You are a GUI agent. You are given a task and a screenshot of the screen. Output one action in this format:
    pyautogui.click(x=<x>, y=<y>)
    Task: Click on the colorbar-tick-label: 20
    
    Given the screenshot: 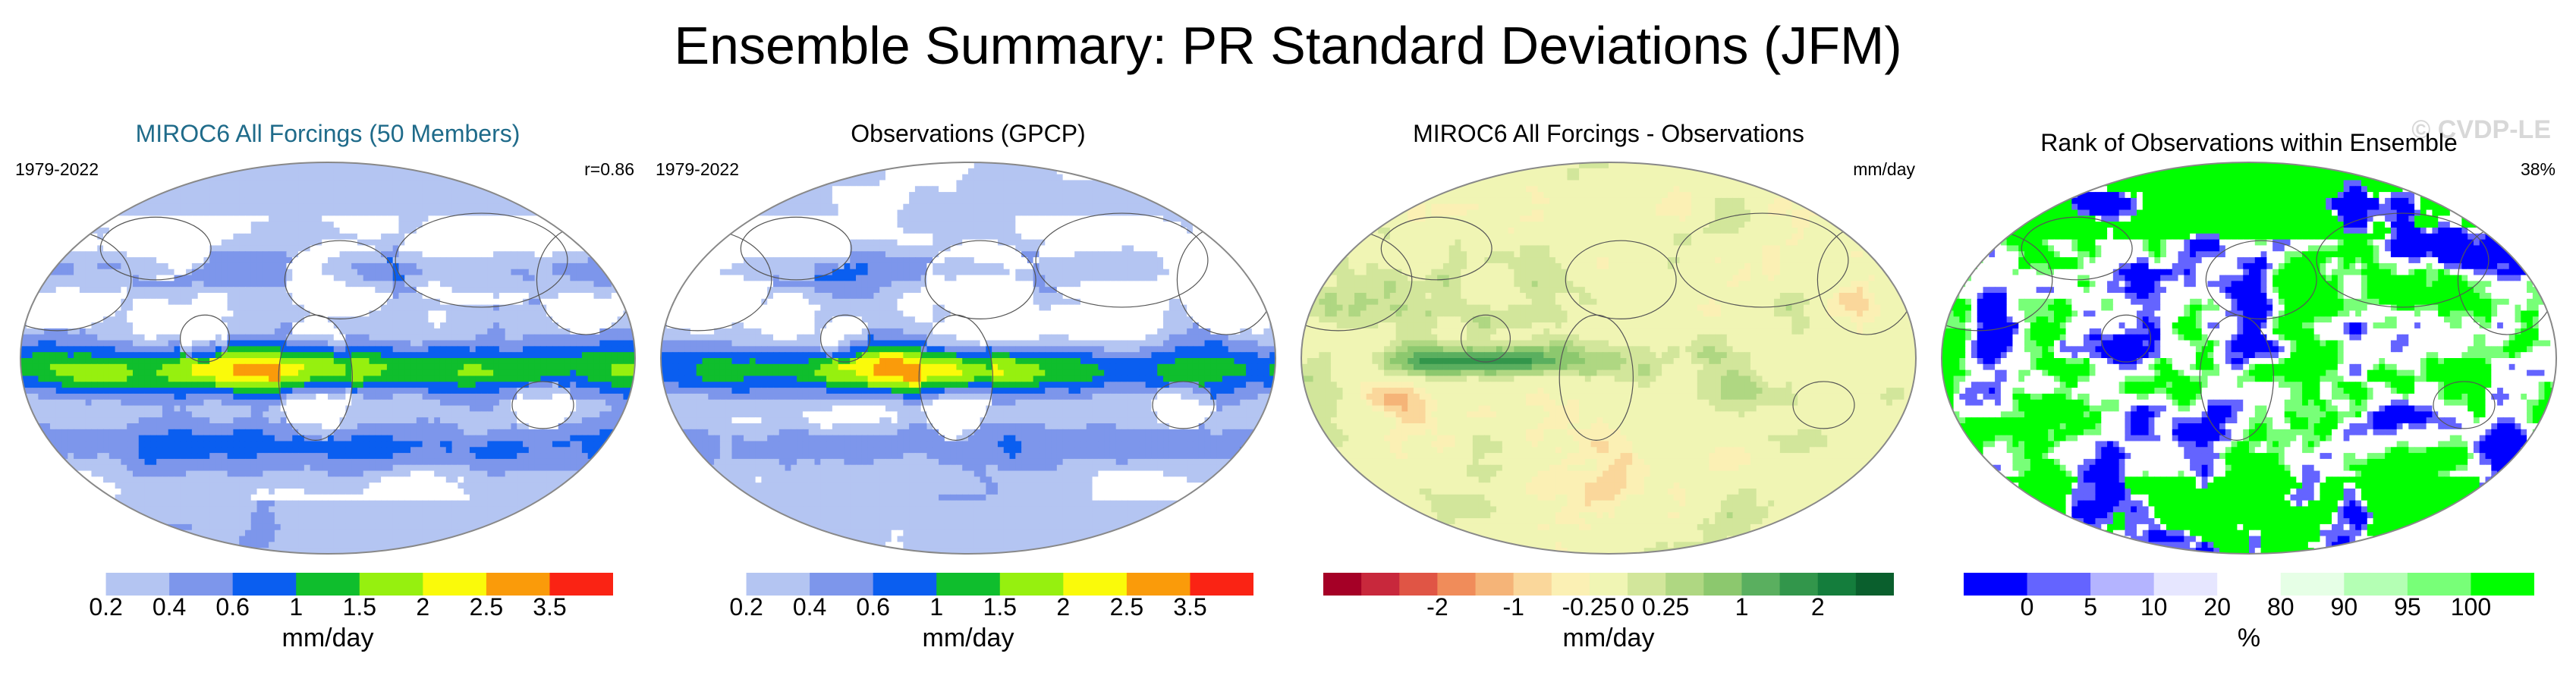 What is the action you would take?
    pyautogui.click(x=2217, y=605)
    